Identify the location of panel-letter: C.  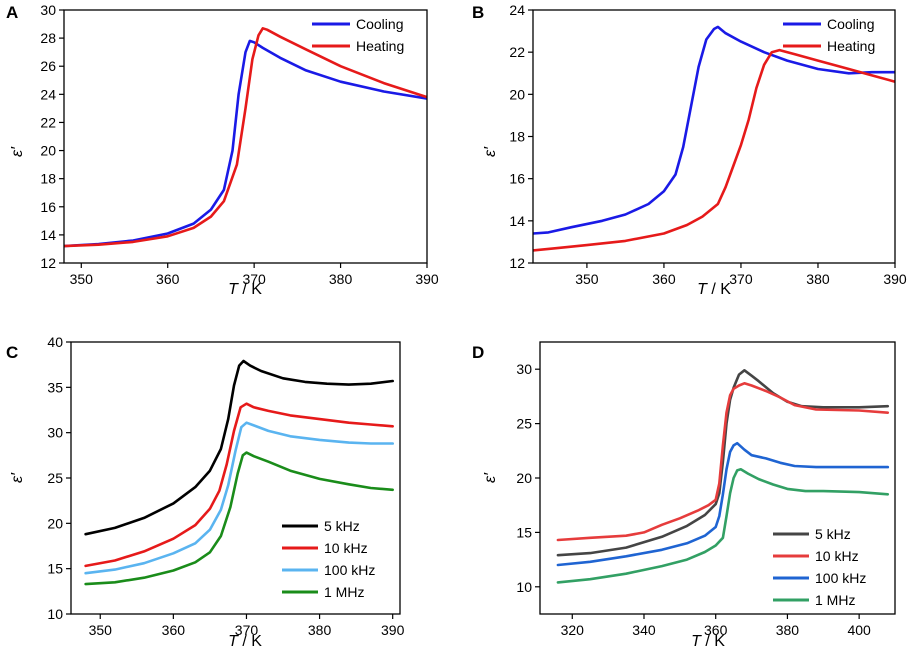
(12, 352).